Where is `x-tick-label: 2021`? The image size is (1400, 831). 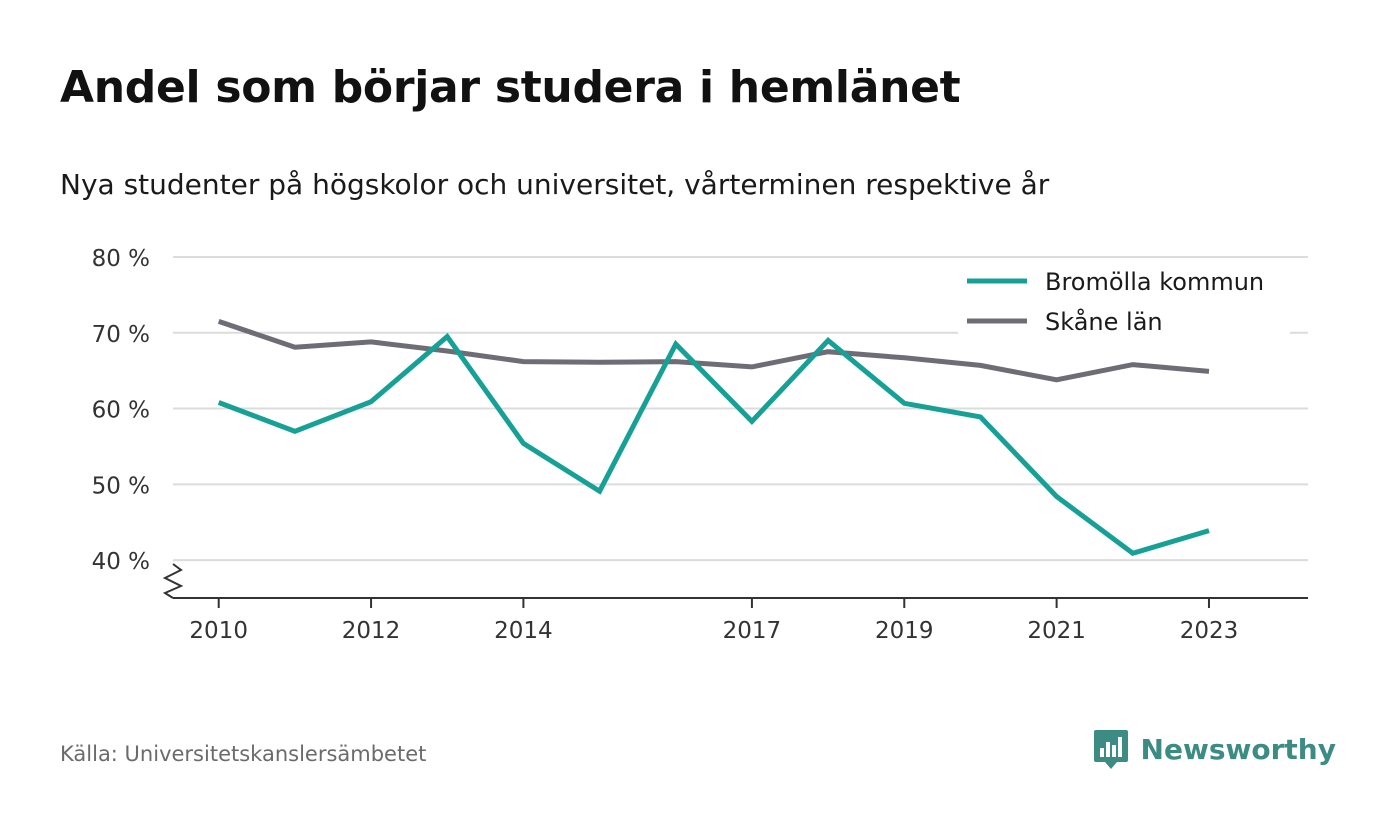 x-tick-label: 2021 is located at coordinates (1056, 631).